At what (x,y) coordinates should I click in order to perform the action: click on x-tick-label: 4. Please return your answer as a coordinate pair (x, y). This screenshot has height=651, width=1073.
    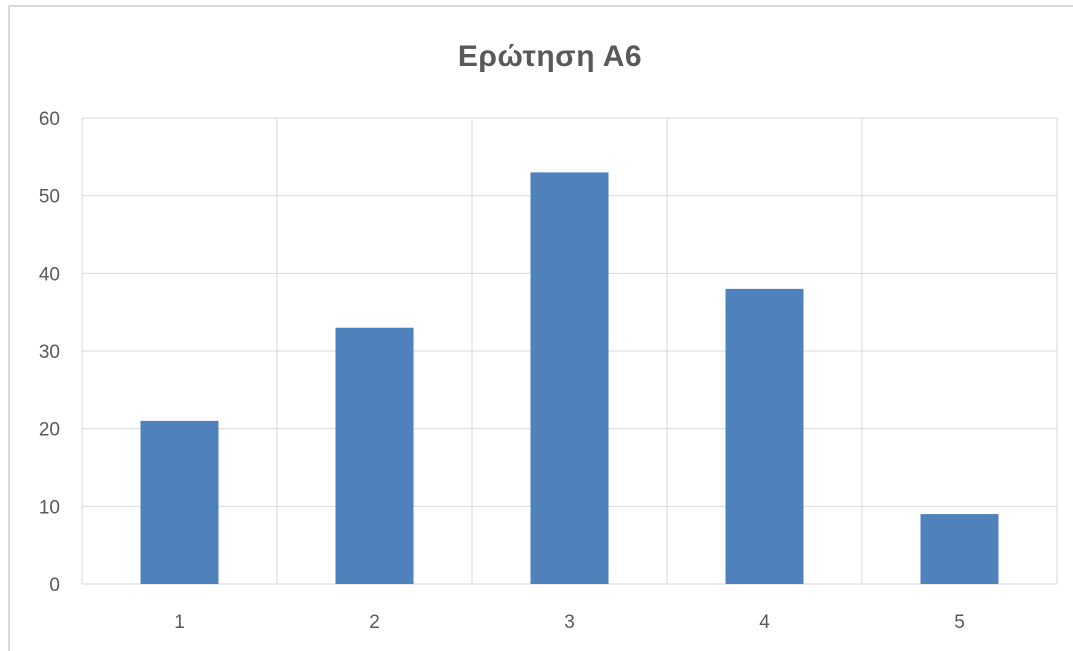
    Looking at the image, I should click on (764, 622).